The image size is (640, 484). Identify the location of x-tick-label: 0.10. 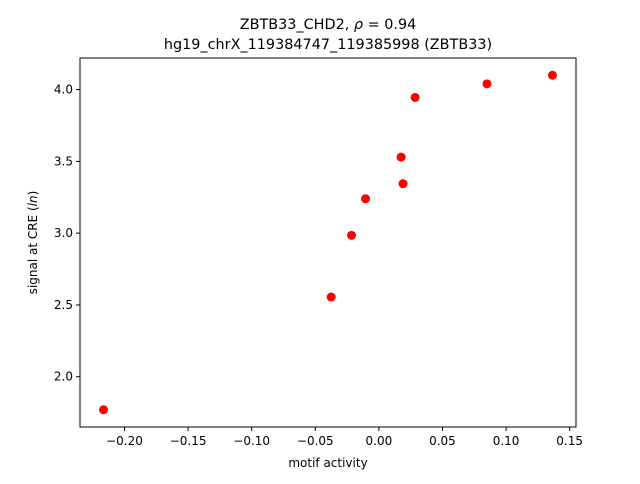
(506, 441).